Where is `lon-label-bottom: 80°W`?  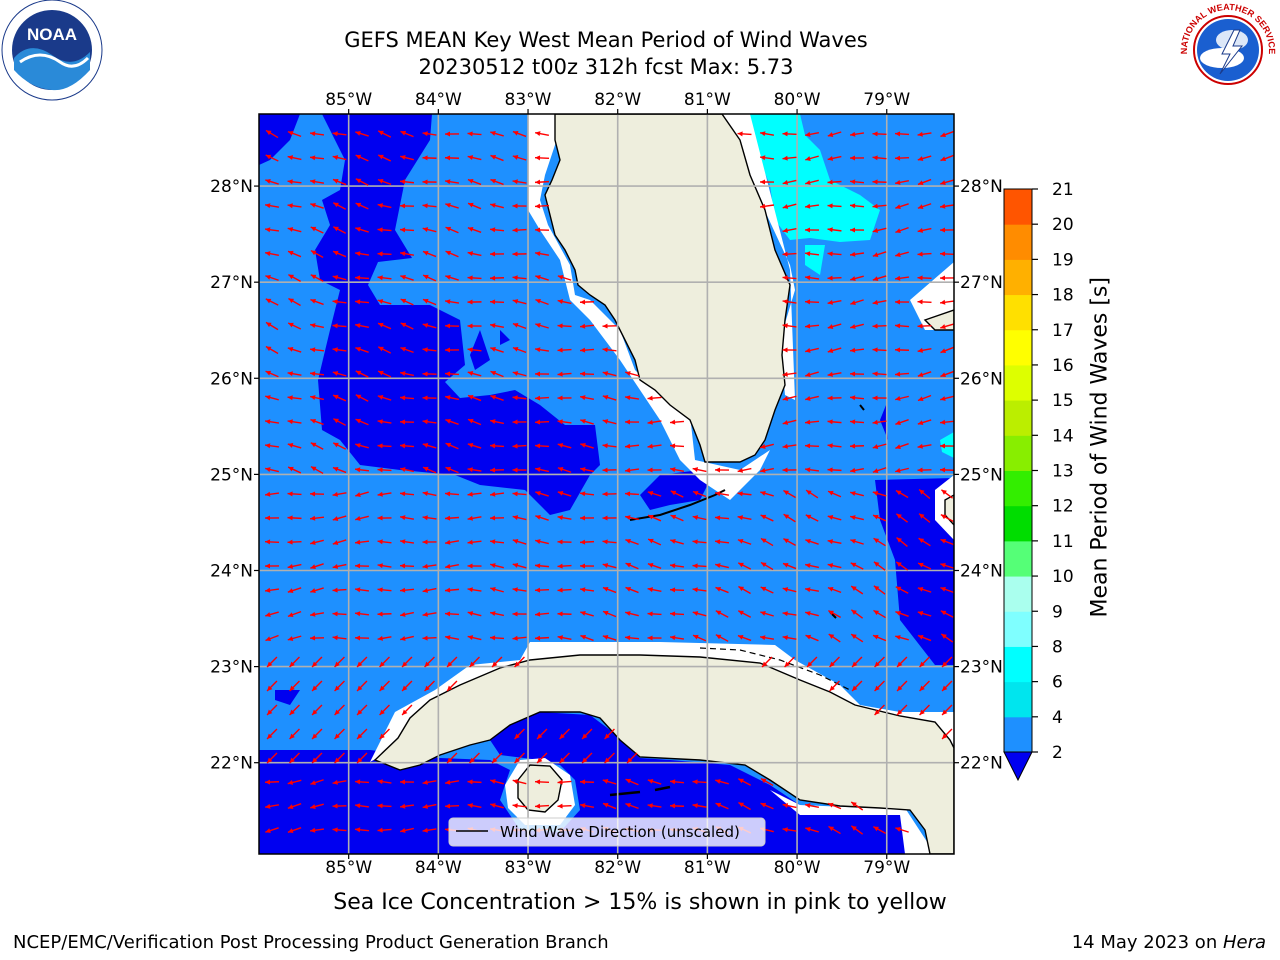 lon-label-bottom: 80°W is located at coordinates (797, 868).